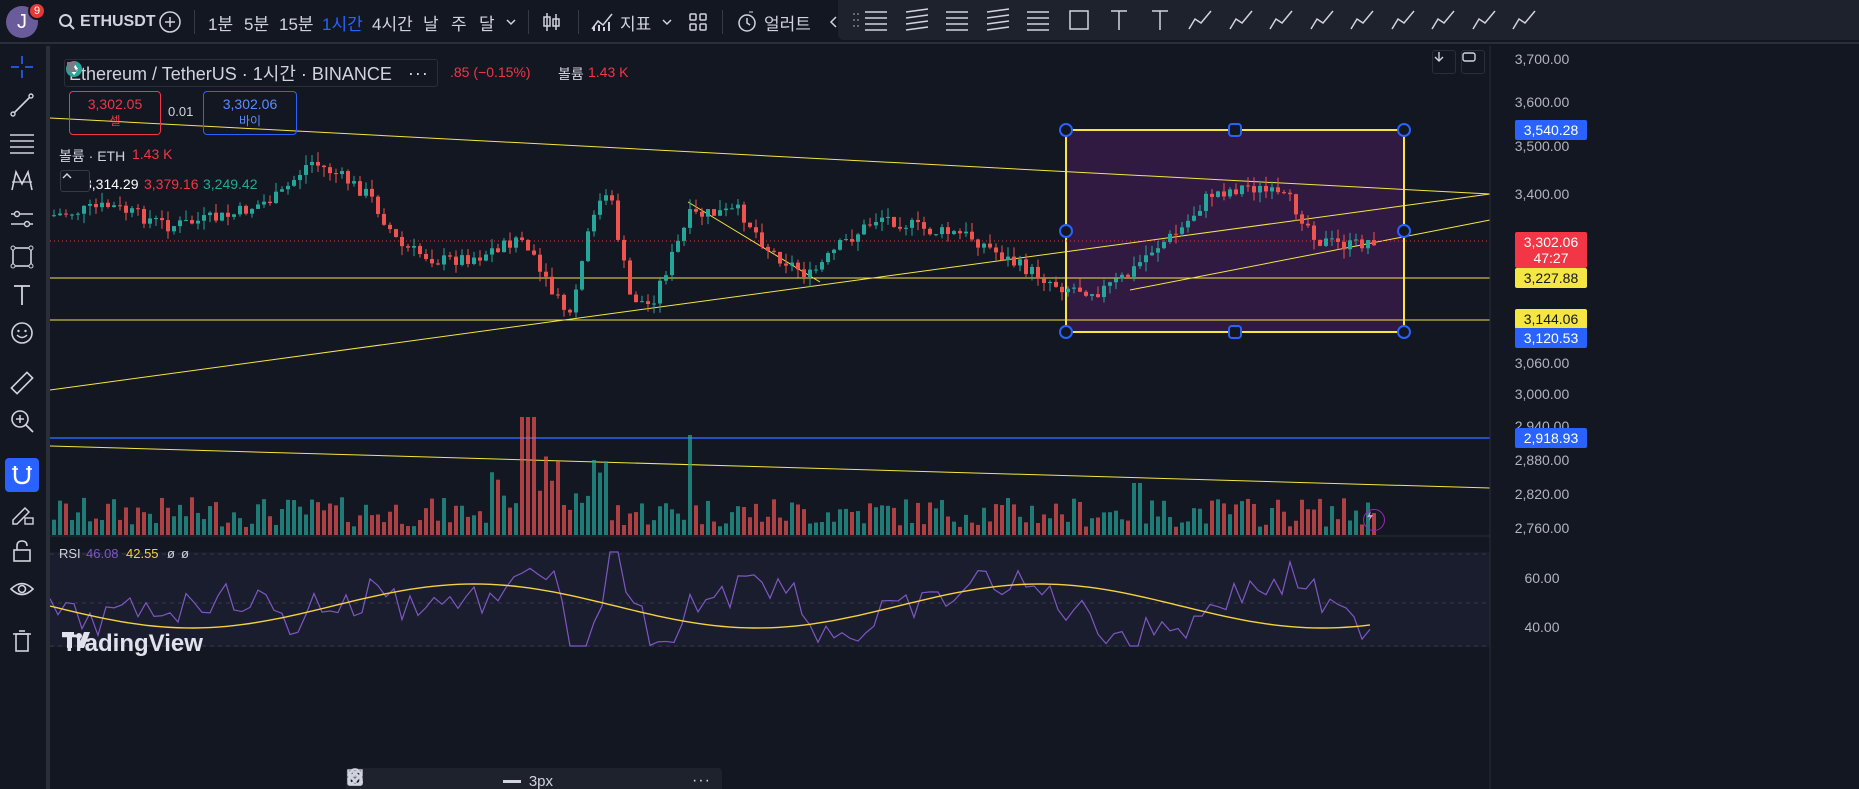 This screenshot has width=1859, height=789. Describe the element at coordinates (1362, 20) in the screenshot. I see `brush-tool` at that location.